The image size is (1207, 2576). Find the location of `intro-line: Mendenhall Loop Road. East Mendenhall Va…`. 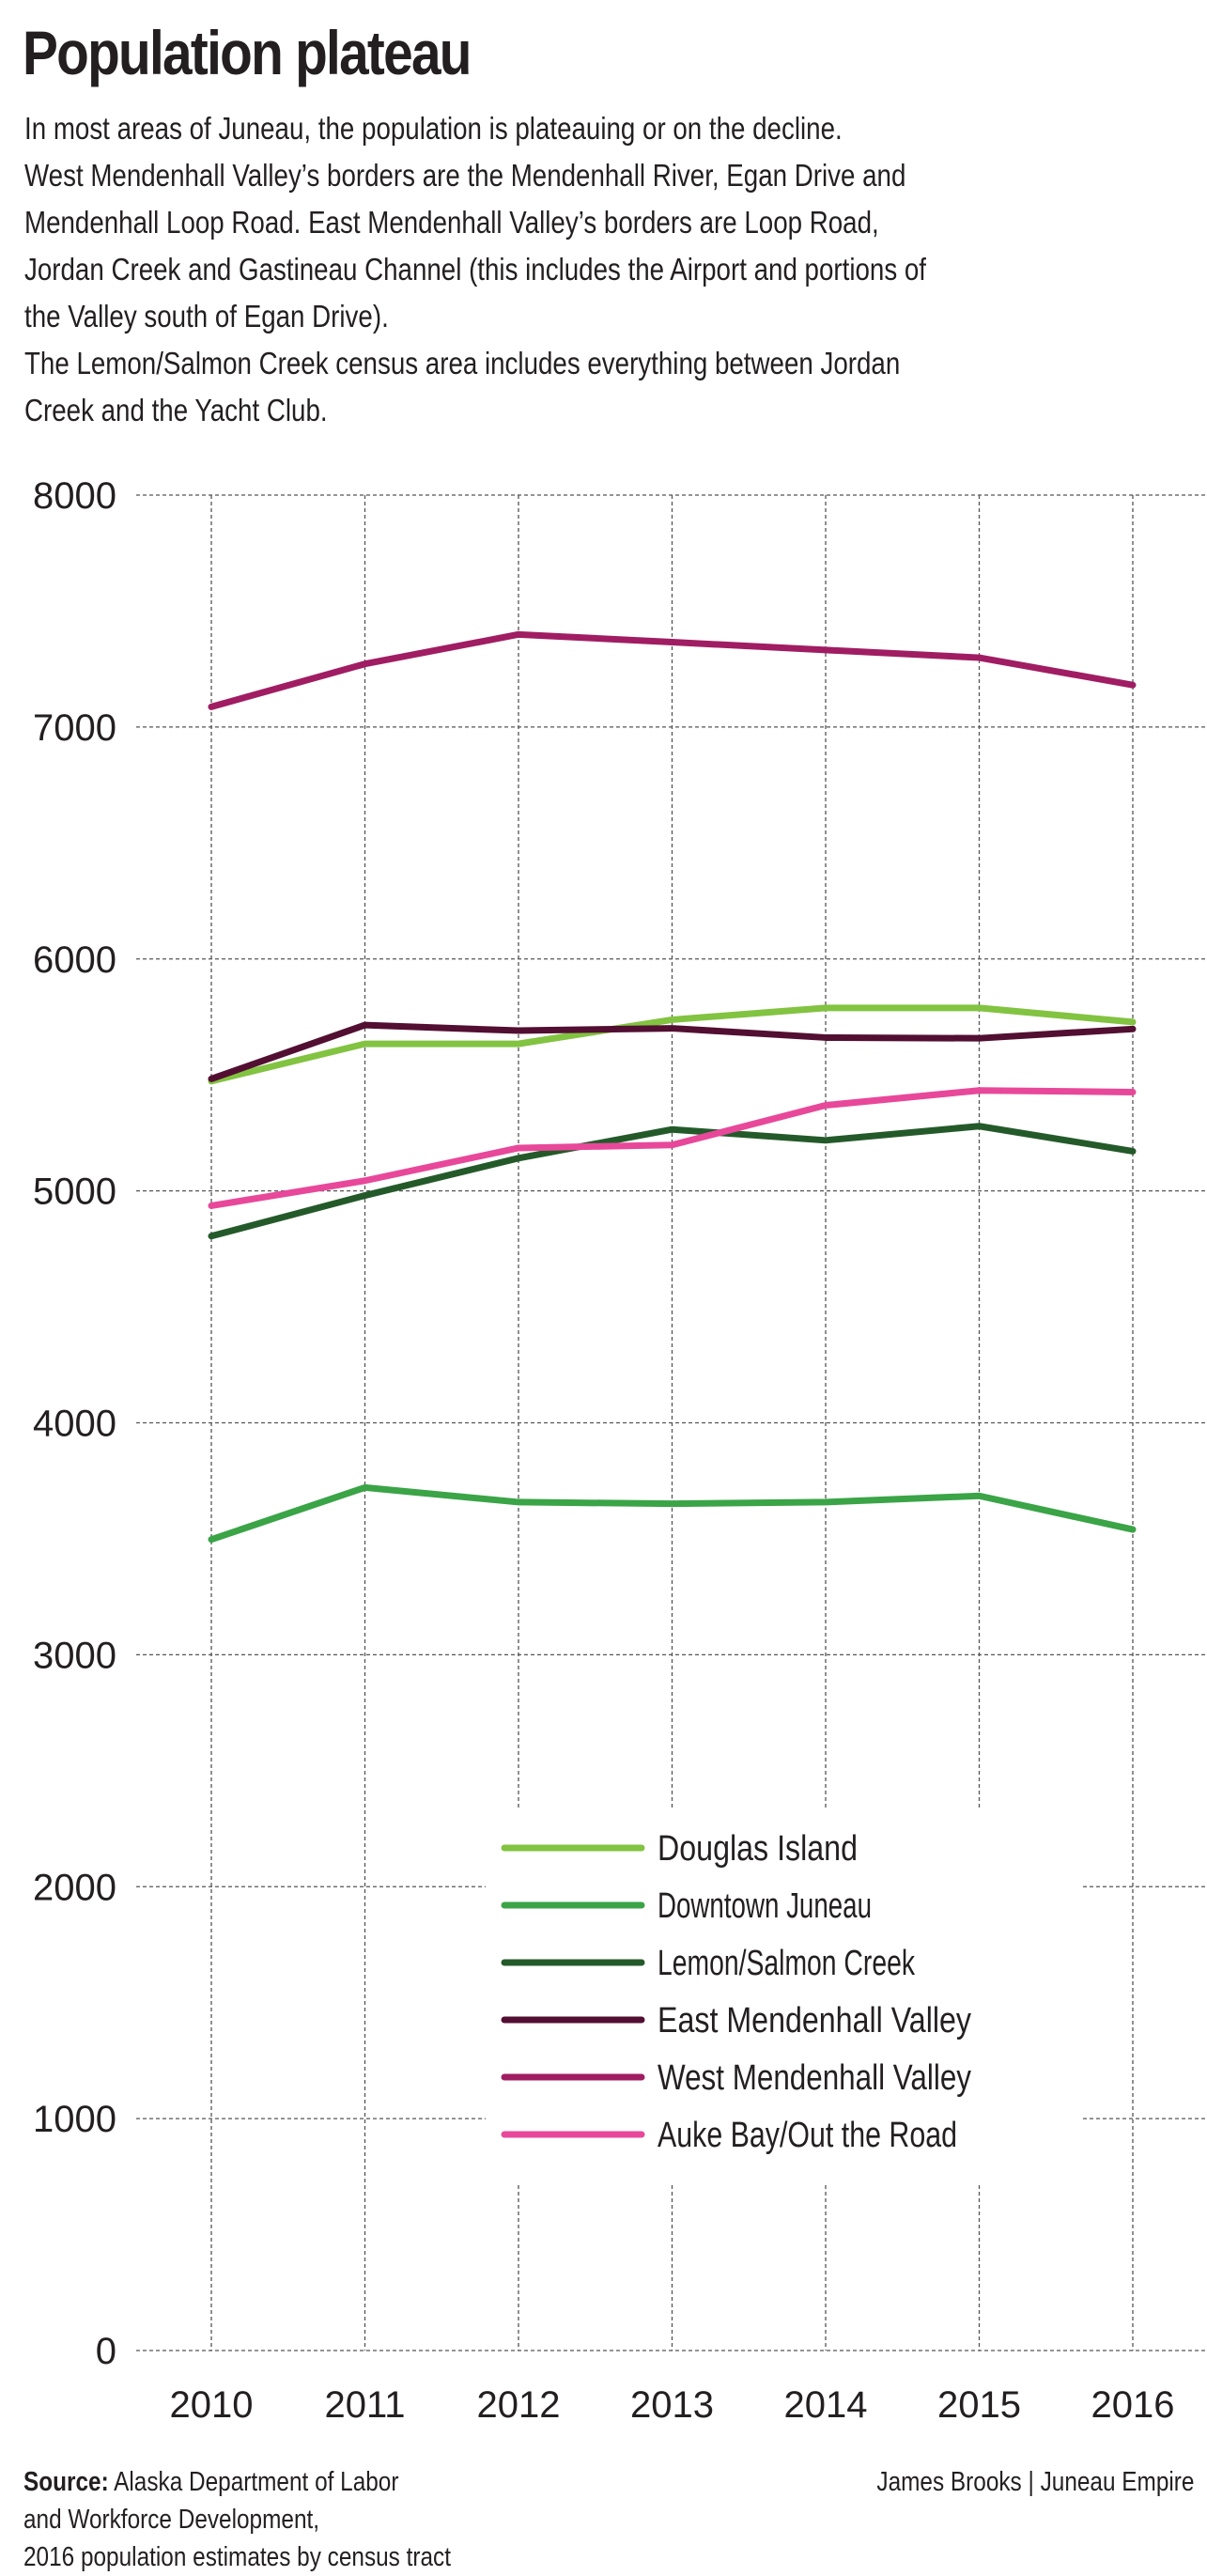

intro-line: Mendenhall Loop Road. East Mendenhall Va… is located at coordinates (452, 223).